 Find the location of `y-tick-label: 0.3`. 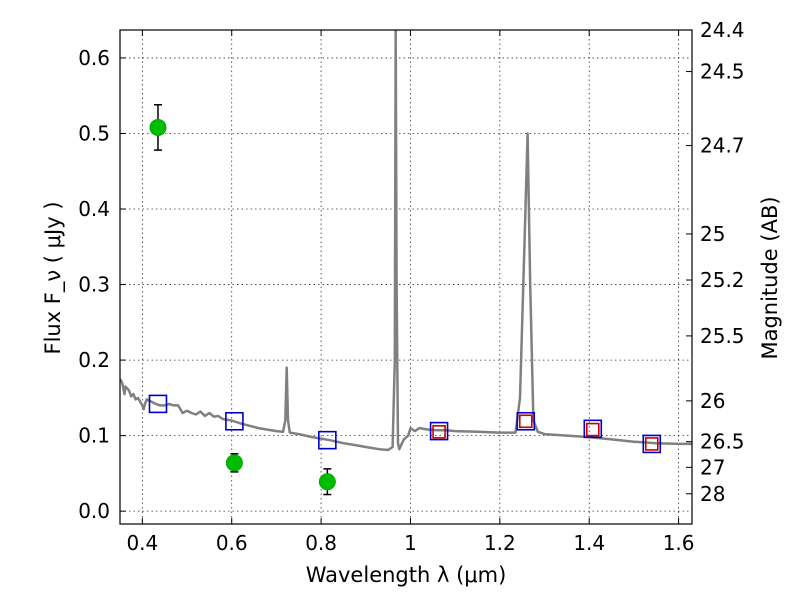

y-tick-label: 0.3 is located at coordinates (94, 285).